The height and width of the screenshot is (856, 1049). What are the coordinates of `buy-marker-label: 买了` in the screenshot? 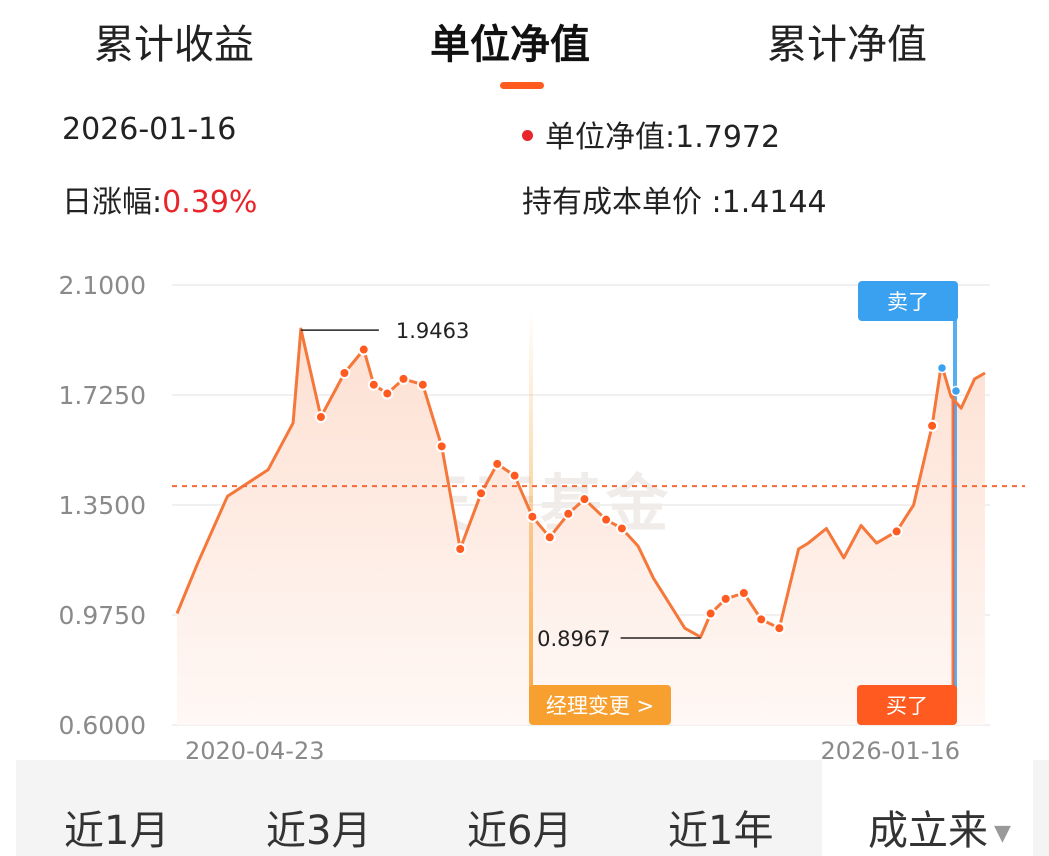 It's located at (907, 706).